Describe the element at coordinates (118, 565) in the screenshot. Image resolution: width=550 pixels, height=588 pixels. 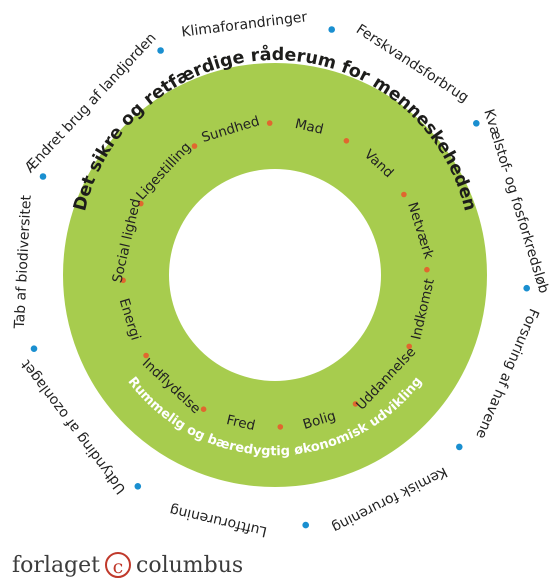
I see `publisher-copyright-mark: c` at that location.